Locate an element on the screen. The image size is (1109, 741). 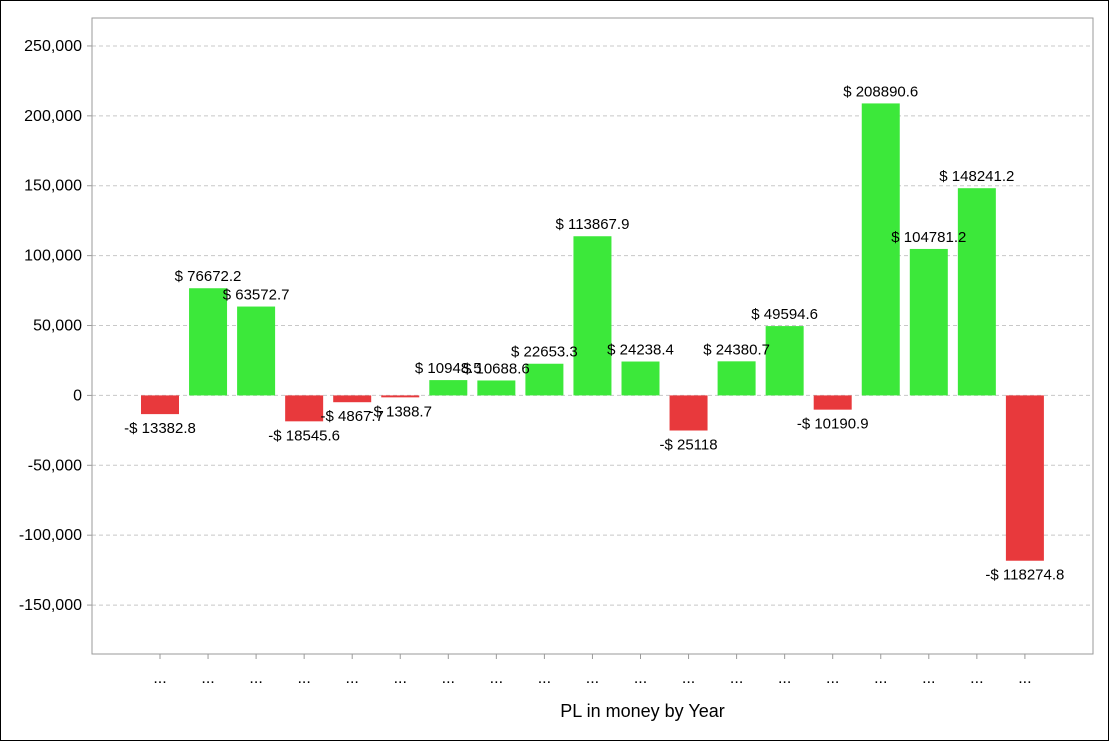
bar-value-label: $ 10688.6 is located at coordinates (496, 368).